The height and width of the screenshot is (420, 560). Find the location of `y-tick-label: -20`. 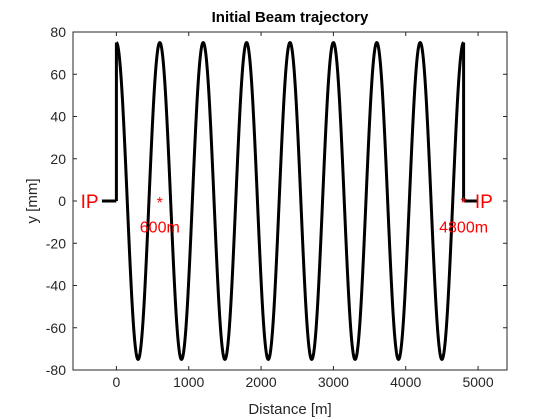

y-tick-label: -20 is located at coordinates (56, 243).